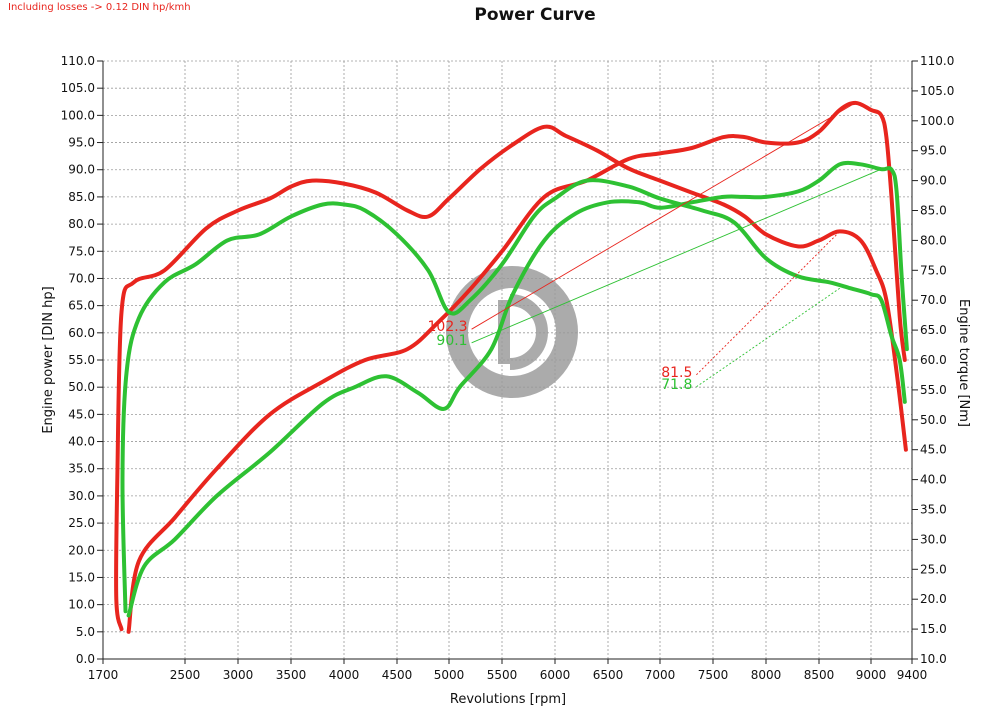 This screenshot has height=720, width=990. Describe the element at coordinates (933, 211) in the screenshot. I see `y2-tick-label: 85.0` at that location.